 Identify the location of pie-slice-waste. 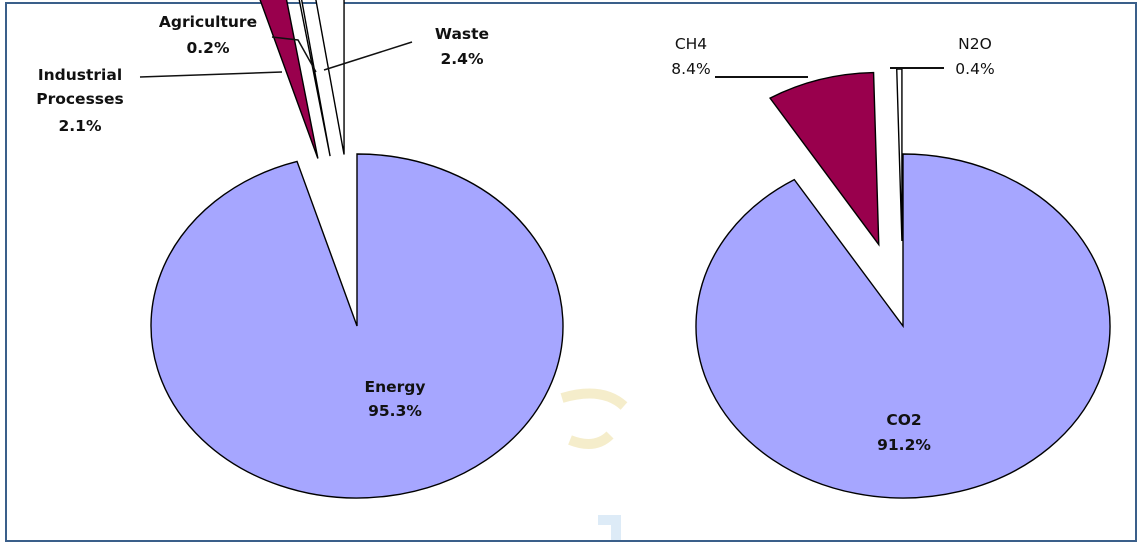
(330, 77).